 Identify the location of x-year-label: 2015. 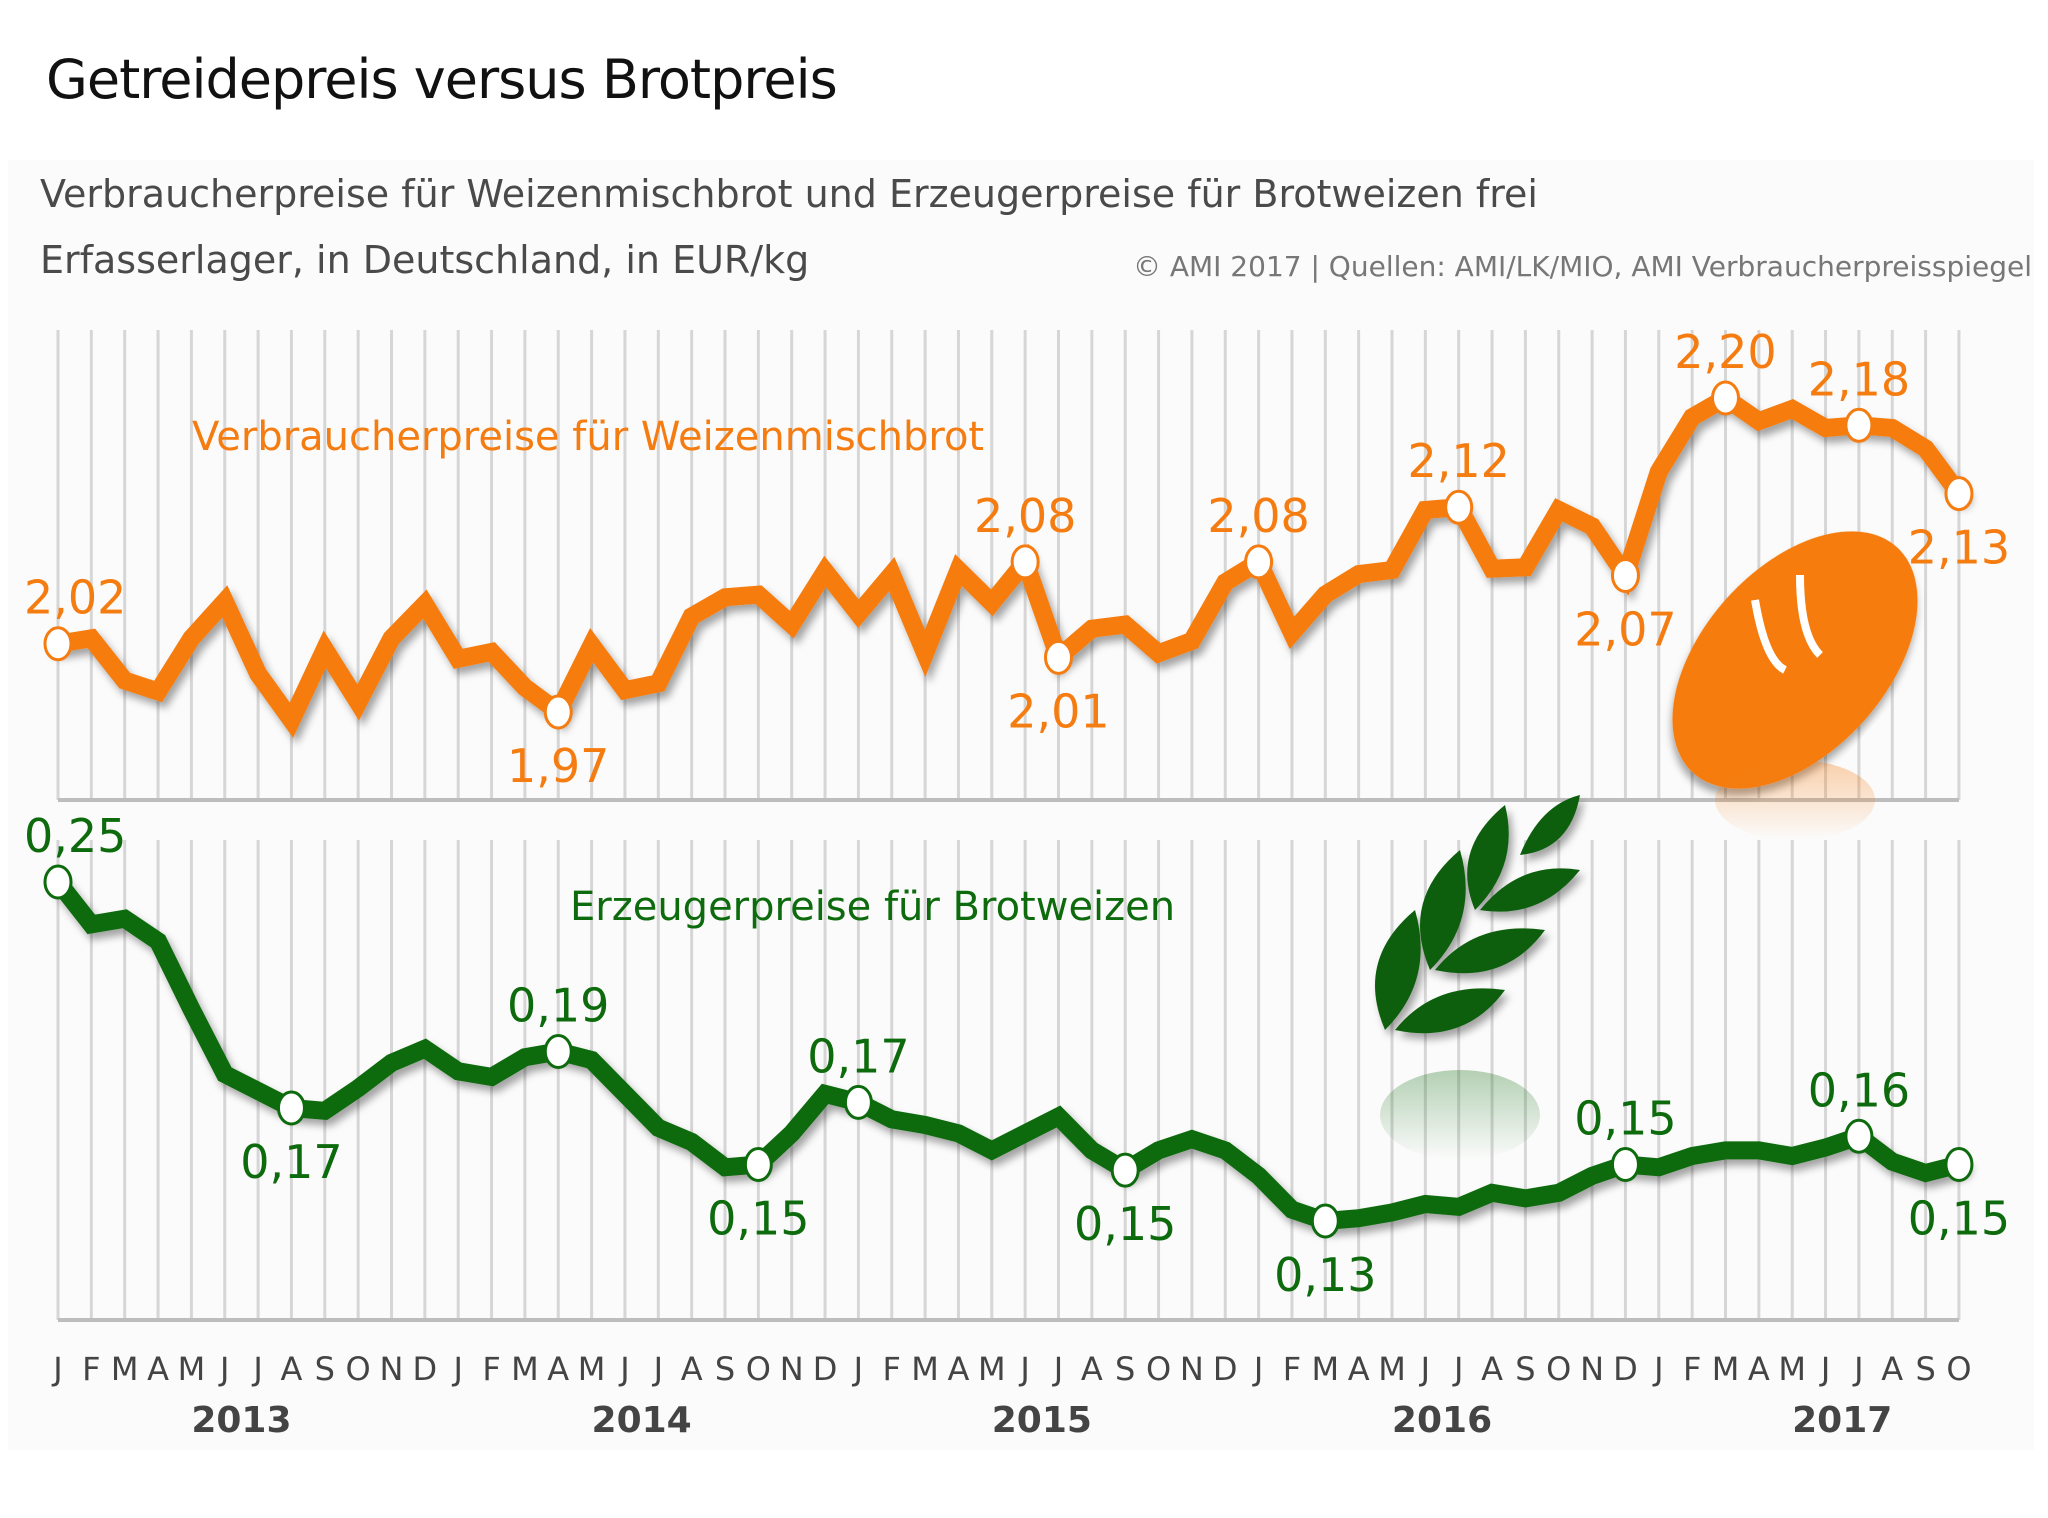
(1042, 1420).